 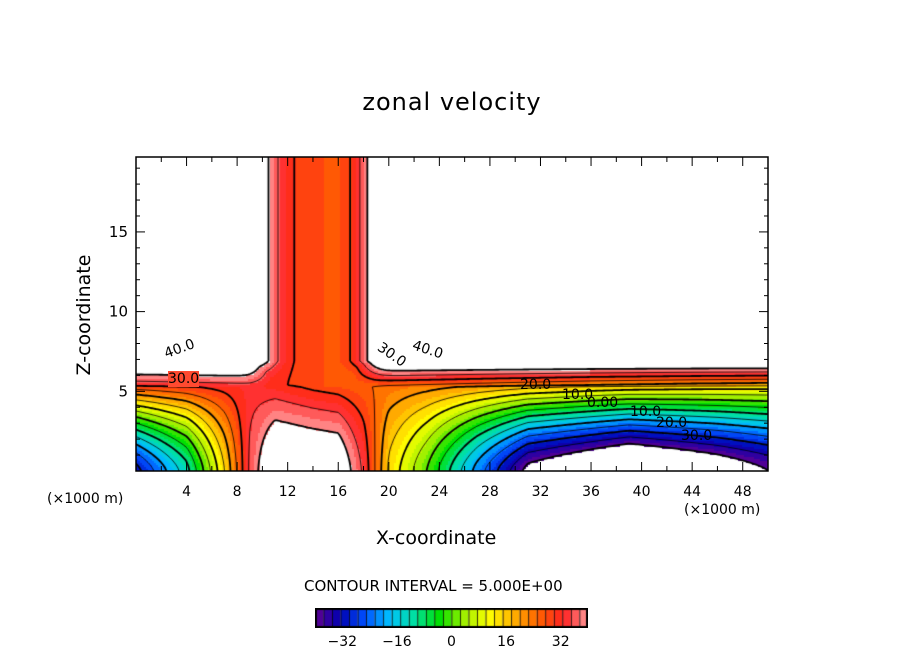 What do you see at coordinates (85, 499) in the screenshot?
I see `x-unit-left: (×1000 m)` at bounding box center [85, 499].